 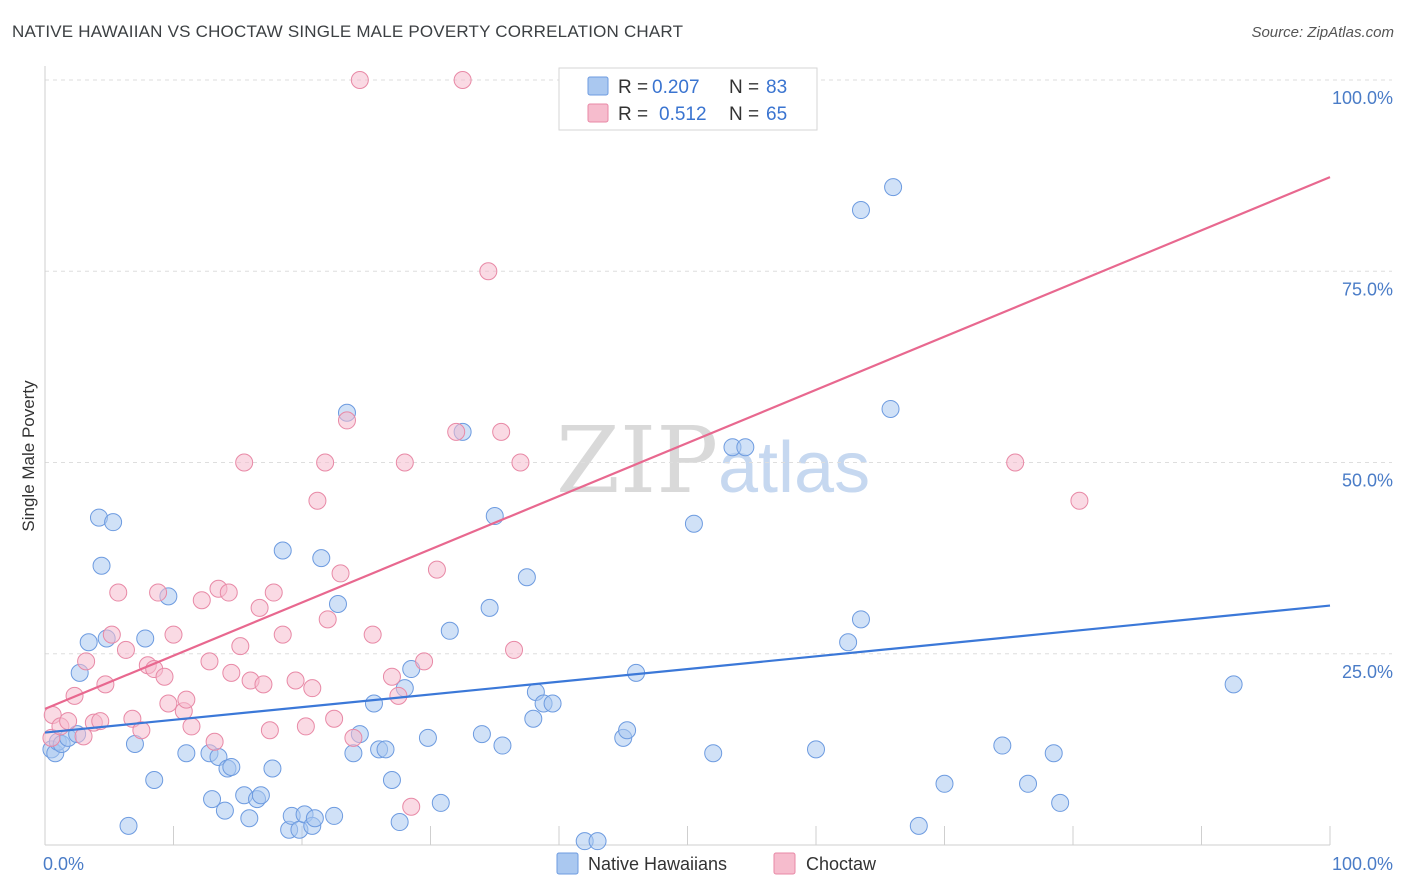 I want to click on y-tick-label: 100.0%, so click(x=1362, y=98).